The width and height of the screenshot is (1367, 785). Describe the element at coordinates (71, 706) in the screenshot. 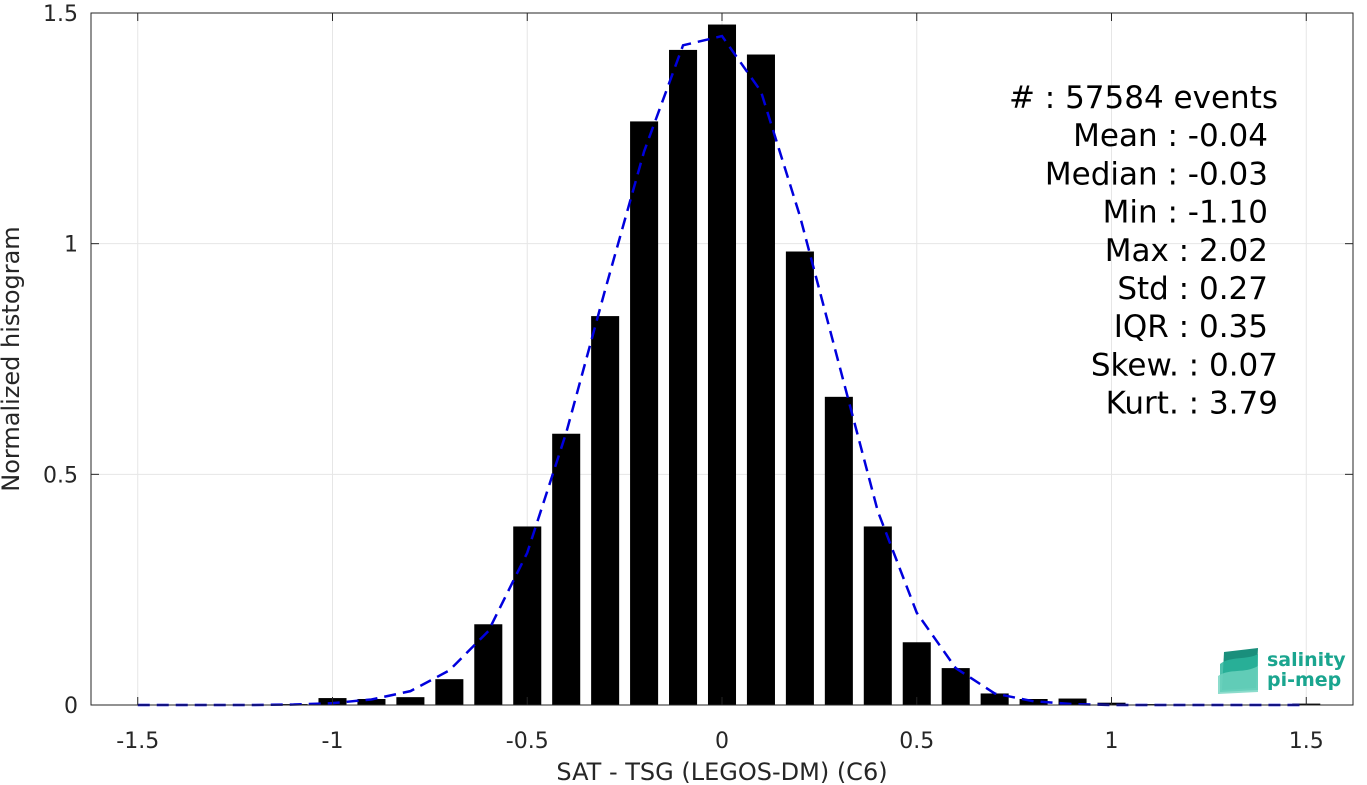

I see `y-tick-label: 0` at that location.